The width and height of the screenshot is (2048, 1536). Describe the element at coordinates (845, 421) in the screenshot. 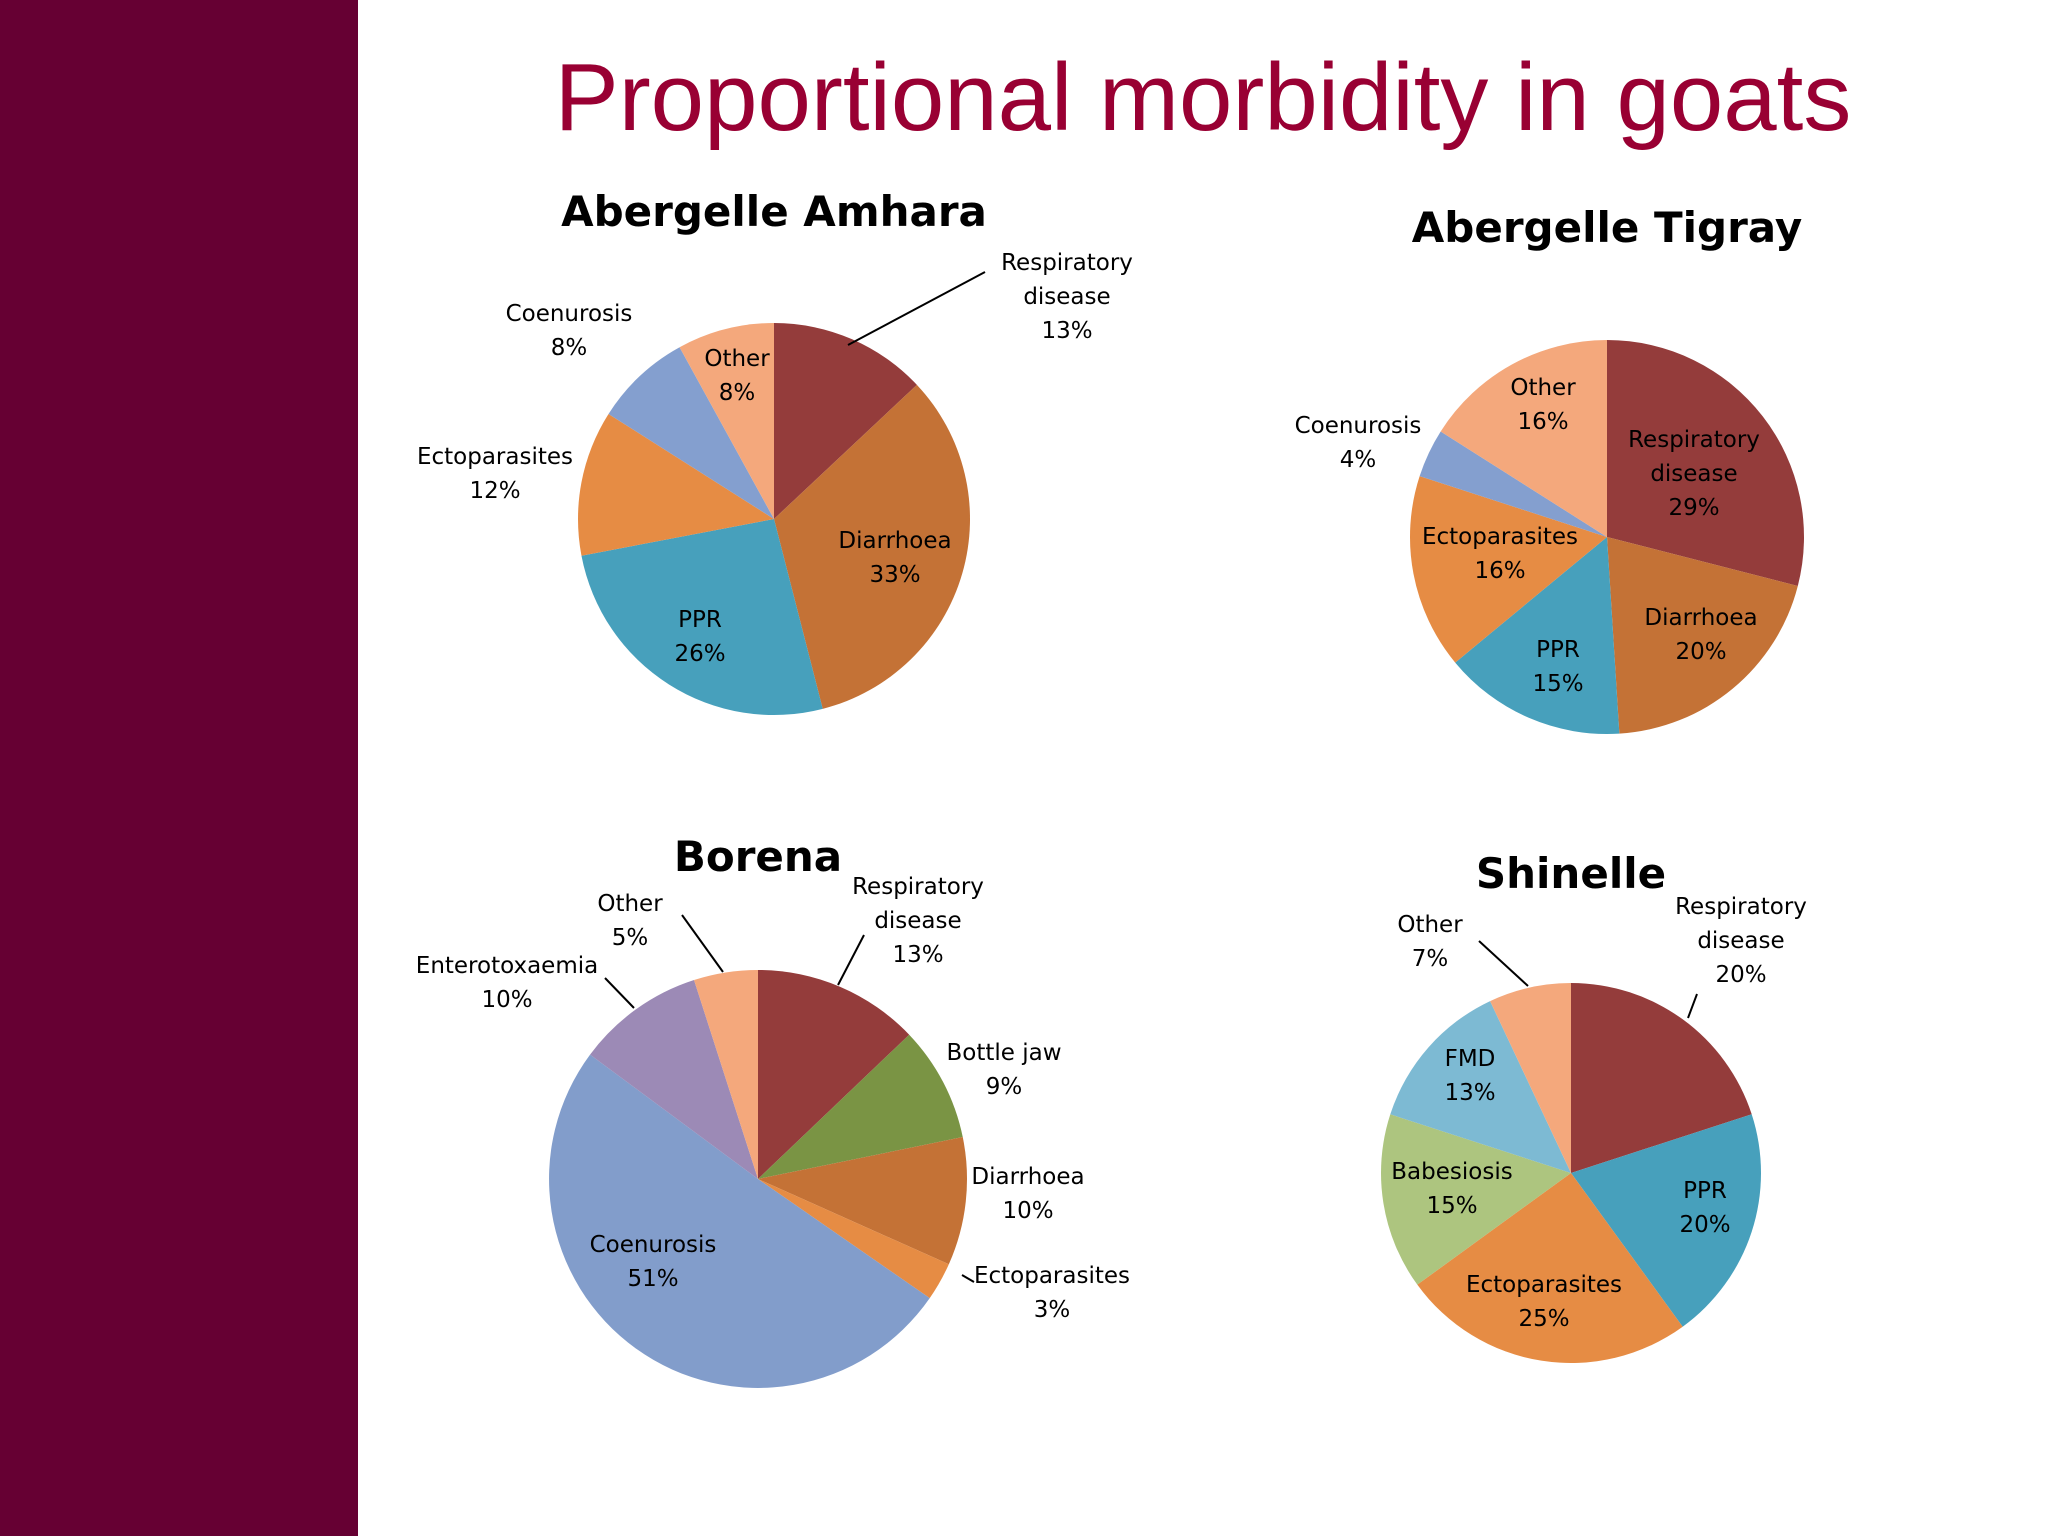

I see `slice-abergelle-amhara-respiratory-disease` at that location.